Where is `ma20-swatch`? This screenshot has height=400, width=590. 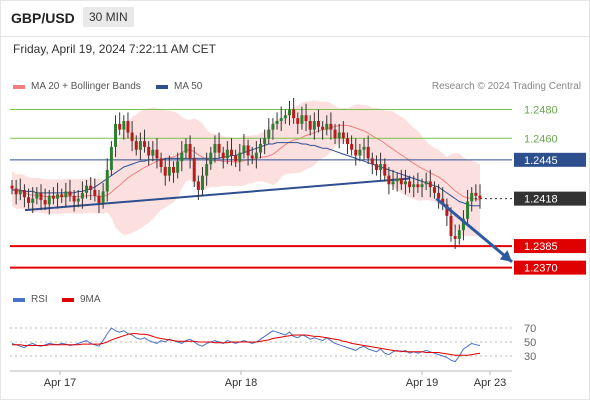
ma20-swatch is located at coordinates (19, 86).